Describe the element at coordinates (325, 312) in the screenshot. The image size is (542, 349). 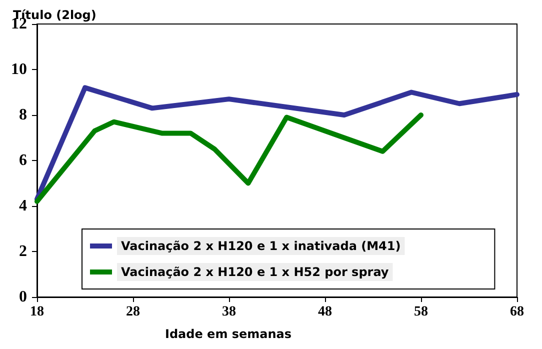
I see `x-tick-label: 48` at that location.